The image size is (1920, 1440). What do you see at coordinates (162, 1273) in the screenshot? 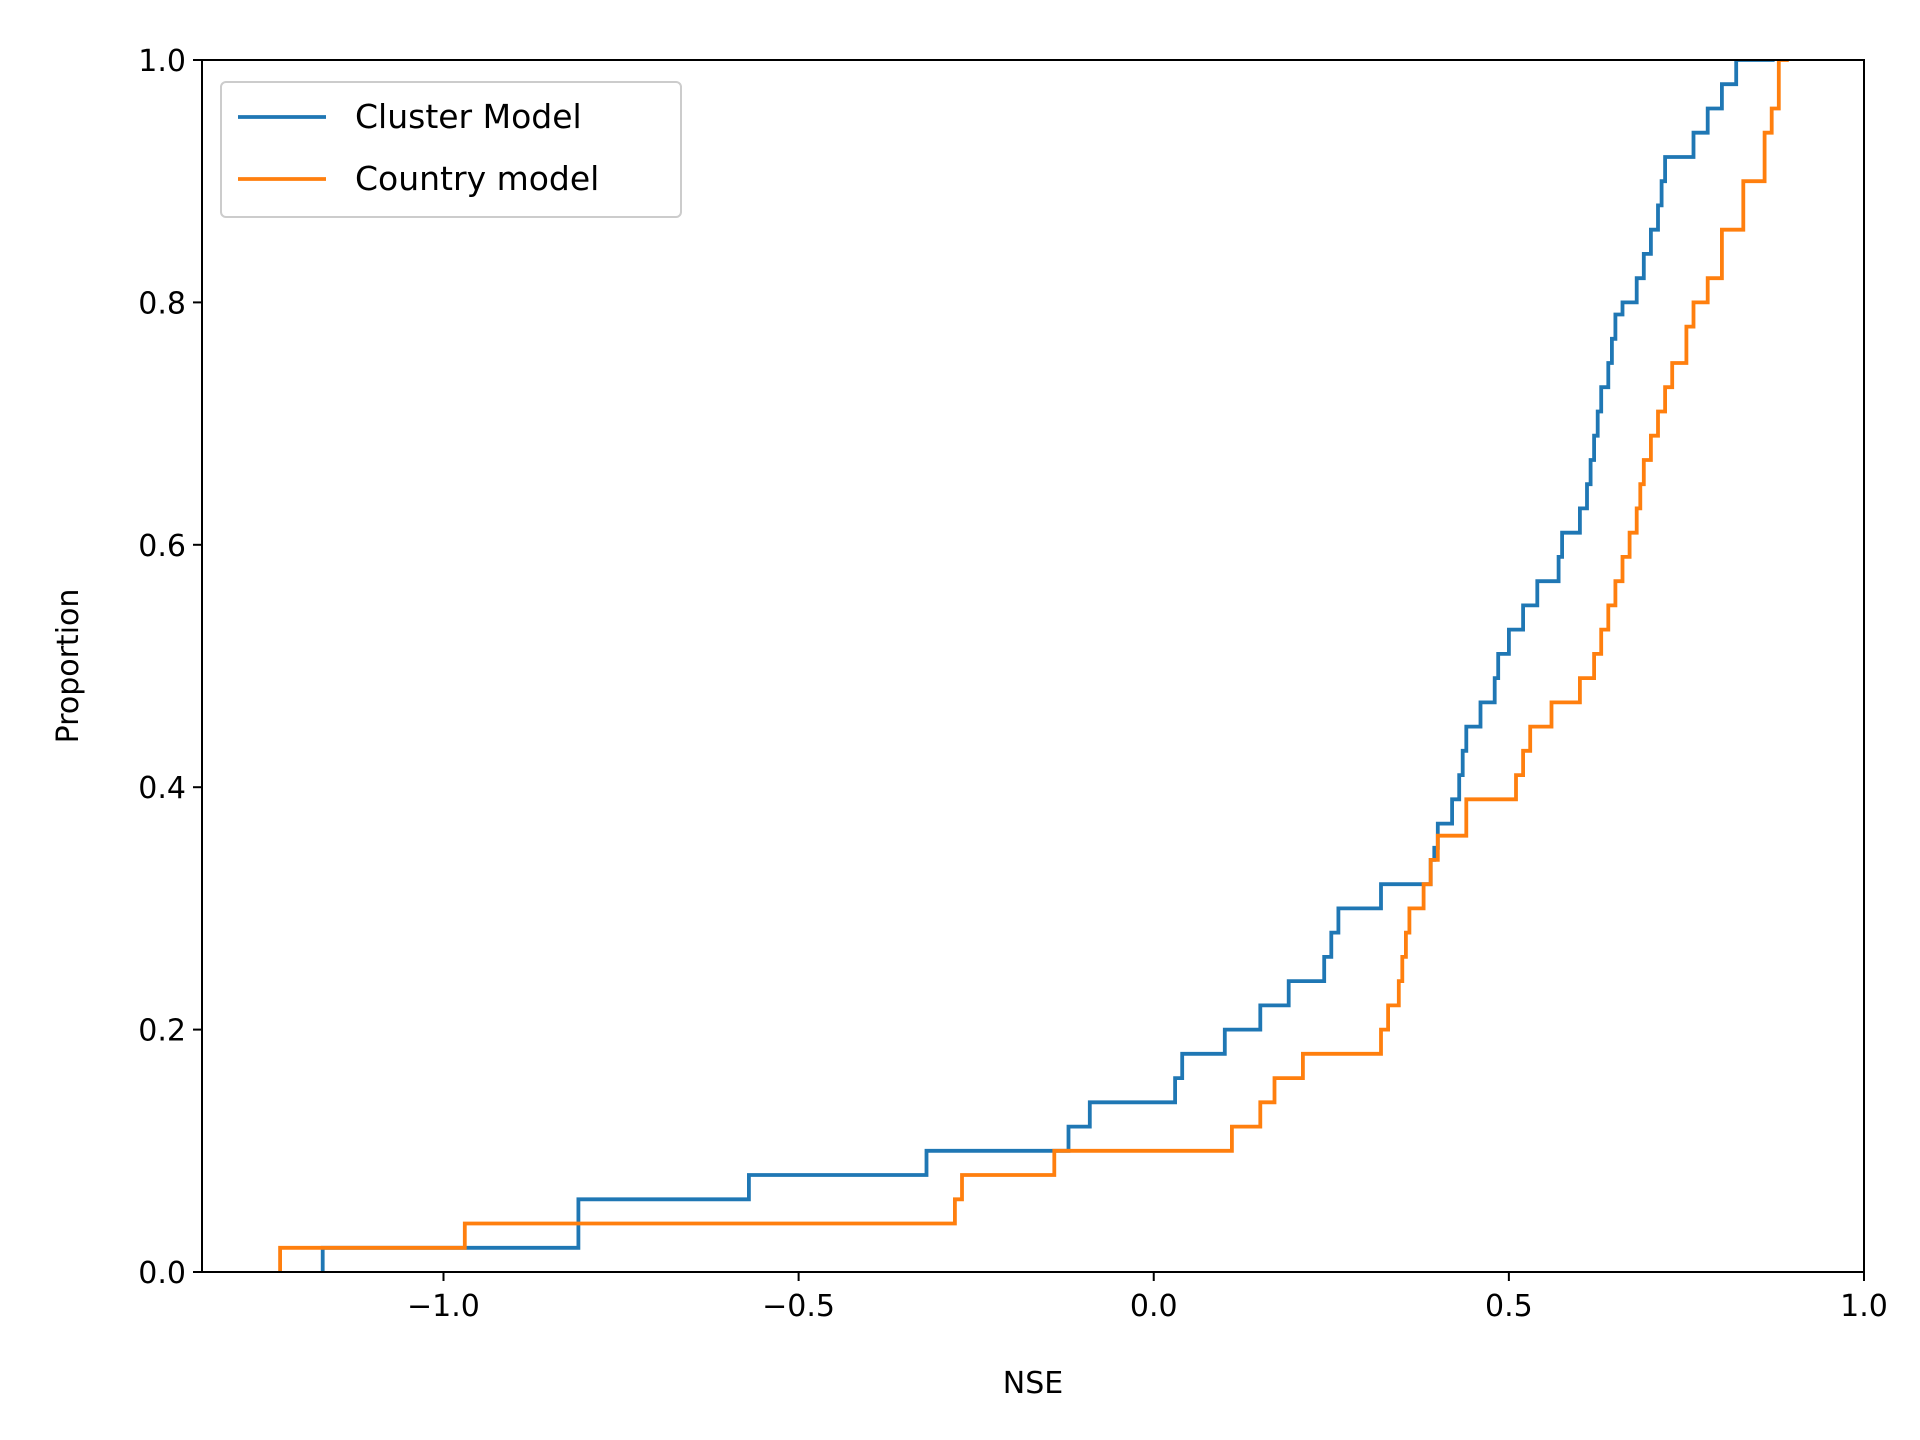
I see `y-tick-label: 0.0` at bounding box center [162, 1273].